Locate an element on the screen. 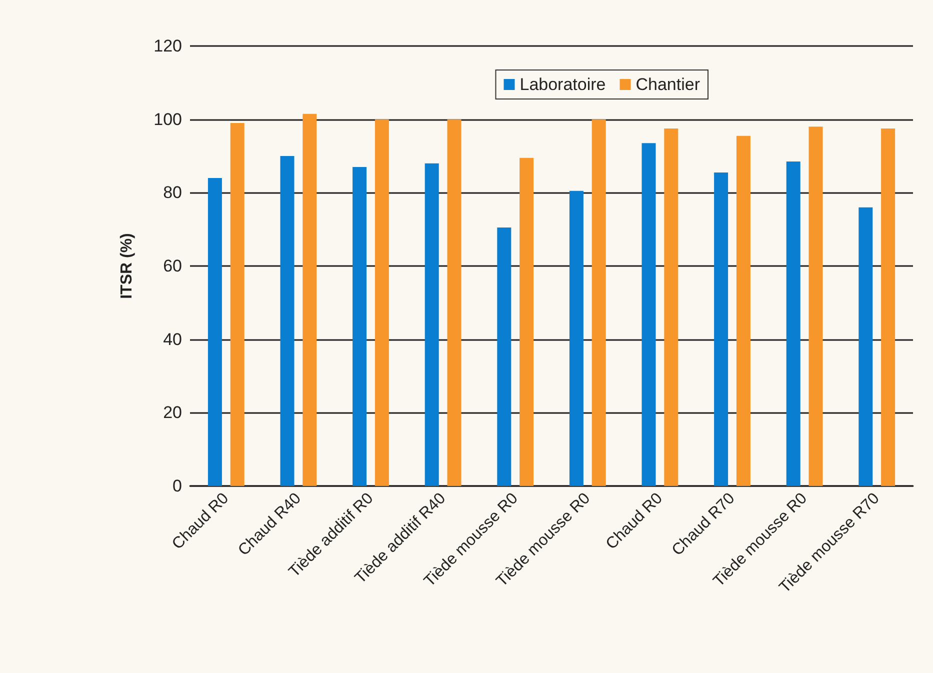  y-tick-label: 120 is located at coordinates (168, 46).